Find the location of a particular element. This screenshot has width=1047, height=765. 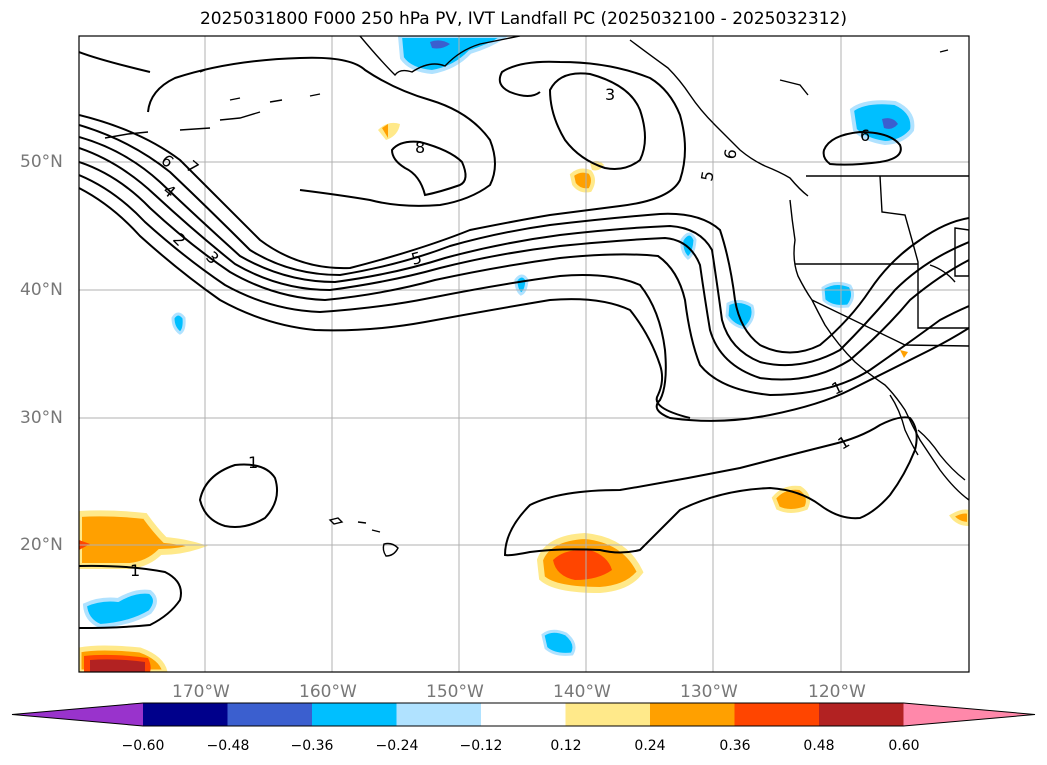

colorbar-tick: 0.12 is located at coordinates (566, 746).